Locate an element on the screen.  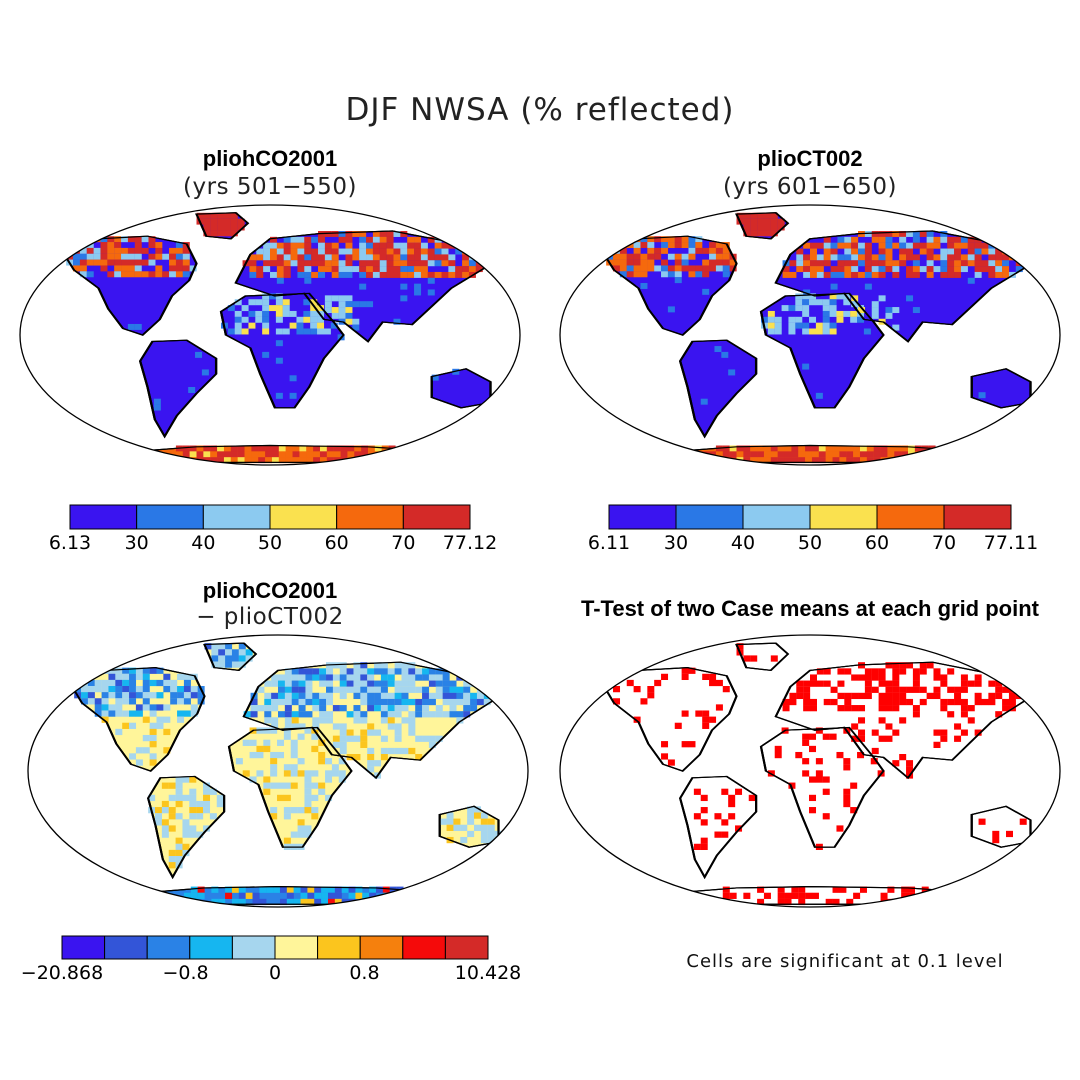
panel-bottom-left-title: pliohCO2001 is located at coordinates (270, 590).